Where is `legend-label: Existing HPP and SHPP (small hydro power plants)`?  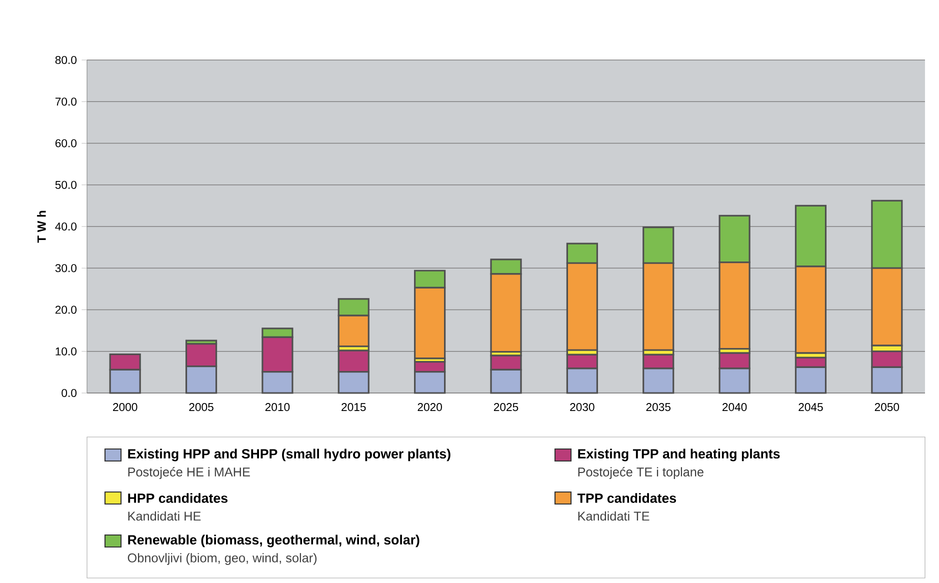 legend-label: Existing HPP and SHPP (small hydro power plants) is located at coordinates (289, 455).